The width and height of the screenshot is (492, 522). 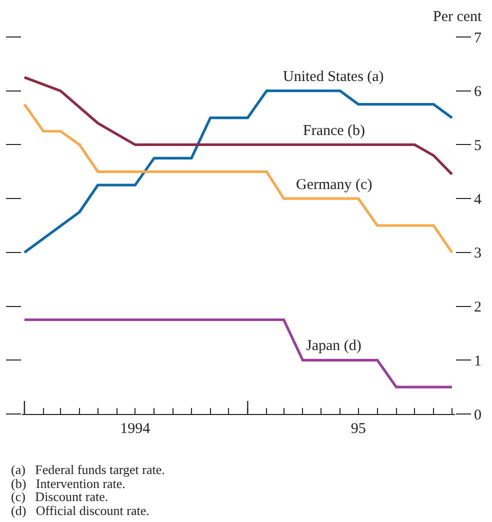 What do you see at coordinates (478, 146) in the screenshot?
I see `y-tick-label: 5` at bounding box center [478, 146].